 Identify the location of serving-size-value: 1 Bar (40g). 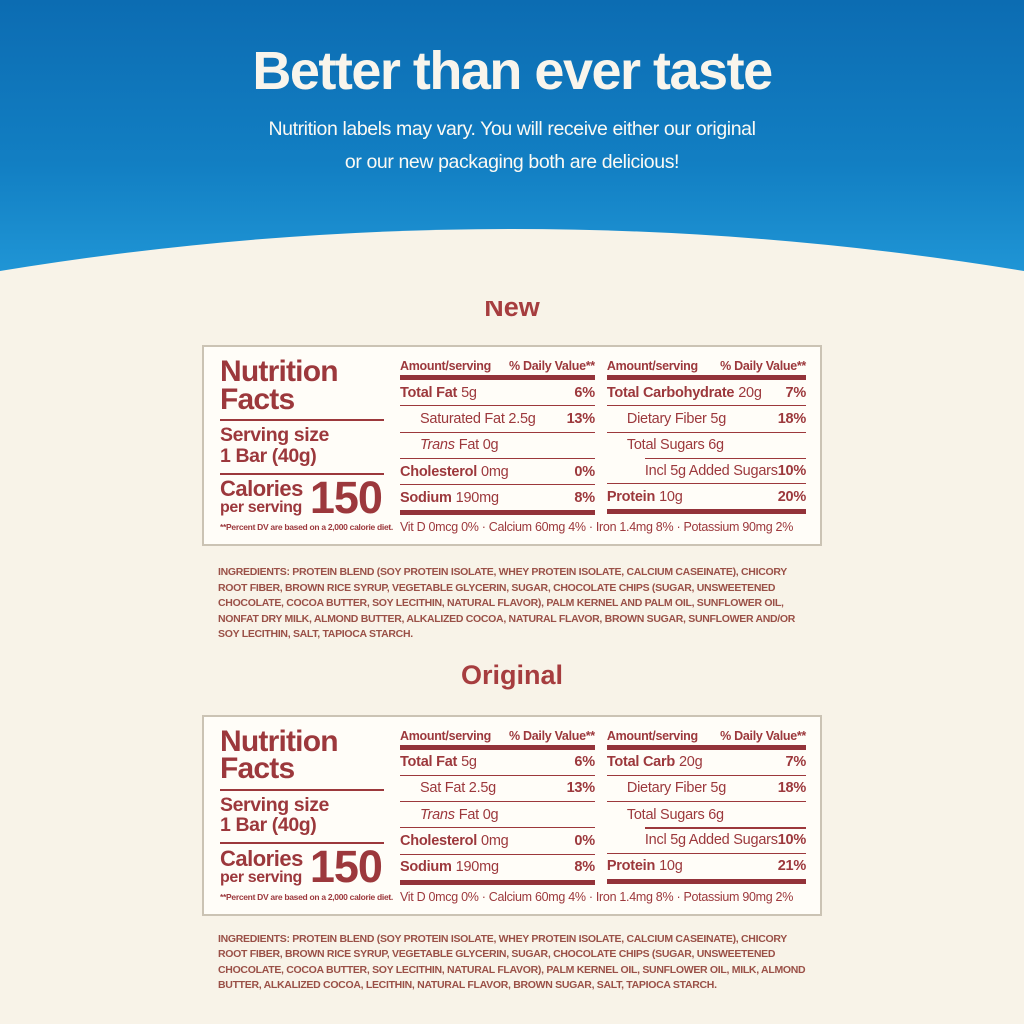
(268, 825).